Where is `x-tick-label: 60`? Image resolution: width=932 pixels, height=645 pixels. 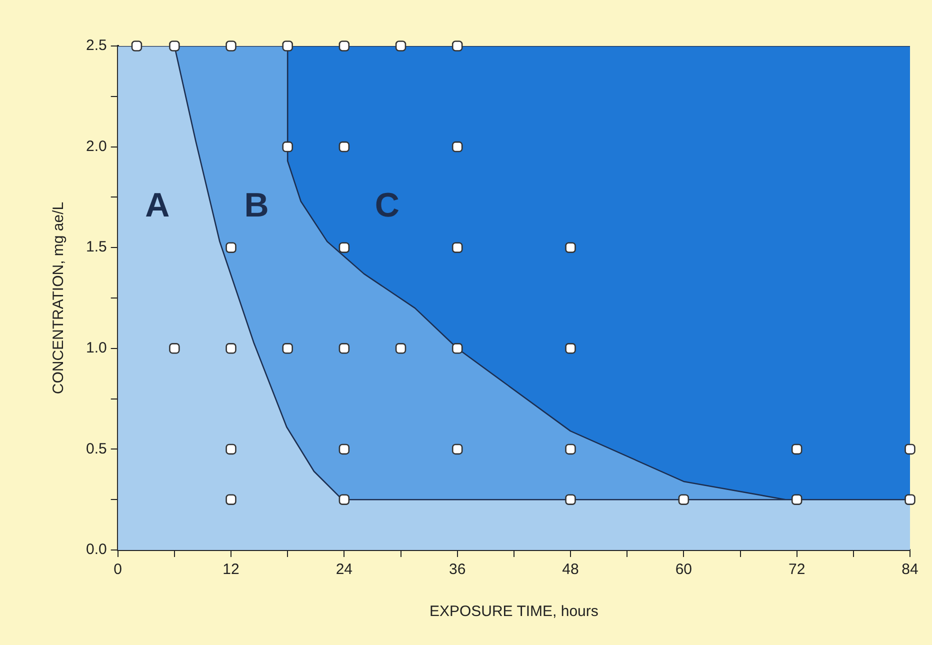
x-tick-label: 60 is located at coordinates (683, 569).